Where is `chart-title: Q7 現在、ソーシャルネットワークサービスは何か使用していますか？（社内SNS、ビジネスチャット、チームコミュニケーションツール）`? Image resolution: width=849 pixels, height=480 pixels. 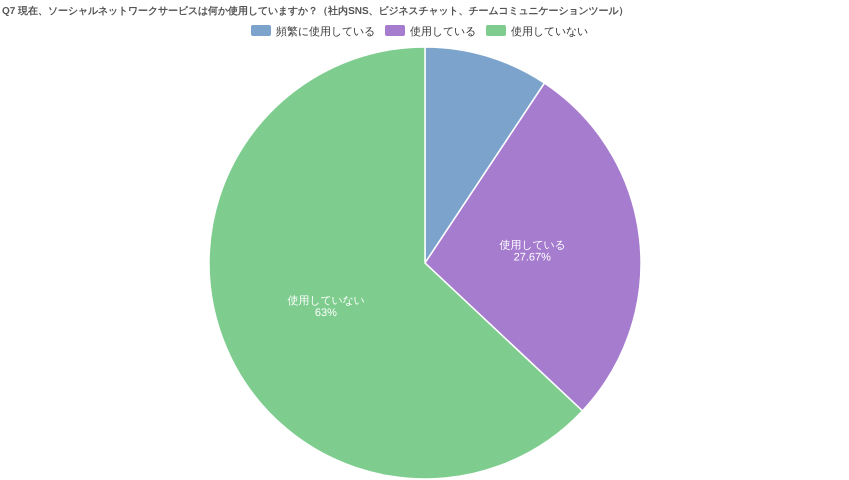 chart-title: Q7 現在、ソーシャルネットワークサービスは何か使用していますか？（社内SNS、ビジネスチャット、チームコミュニケーションツール） is located at coordinates (315, 11).